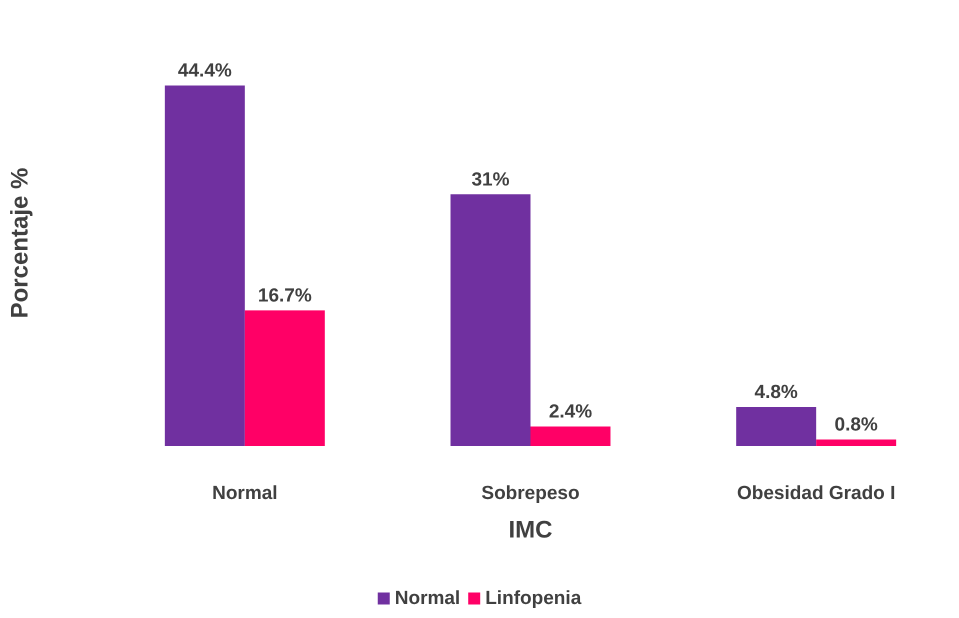  I want to click on data-label: 44.4%, so click(205, 71).